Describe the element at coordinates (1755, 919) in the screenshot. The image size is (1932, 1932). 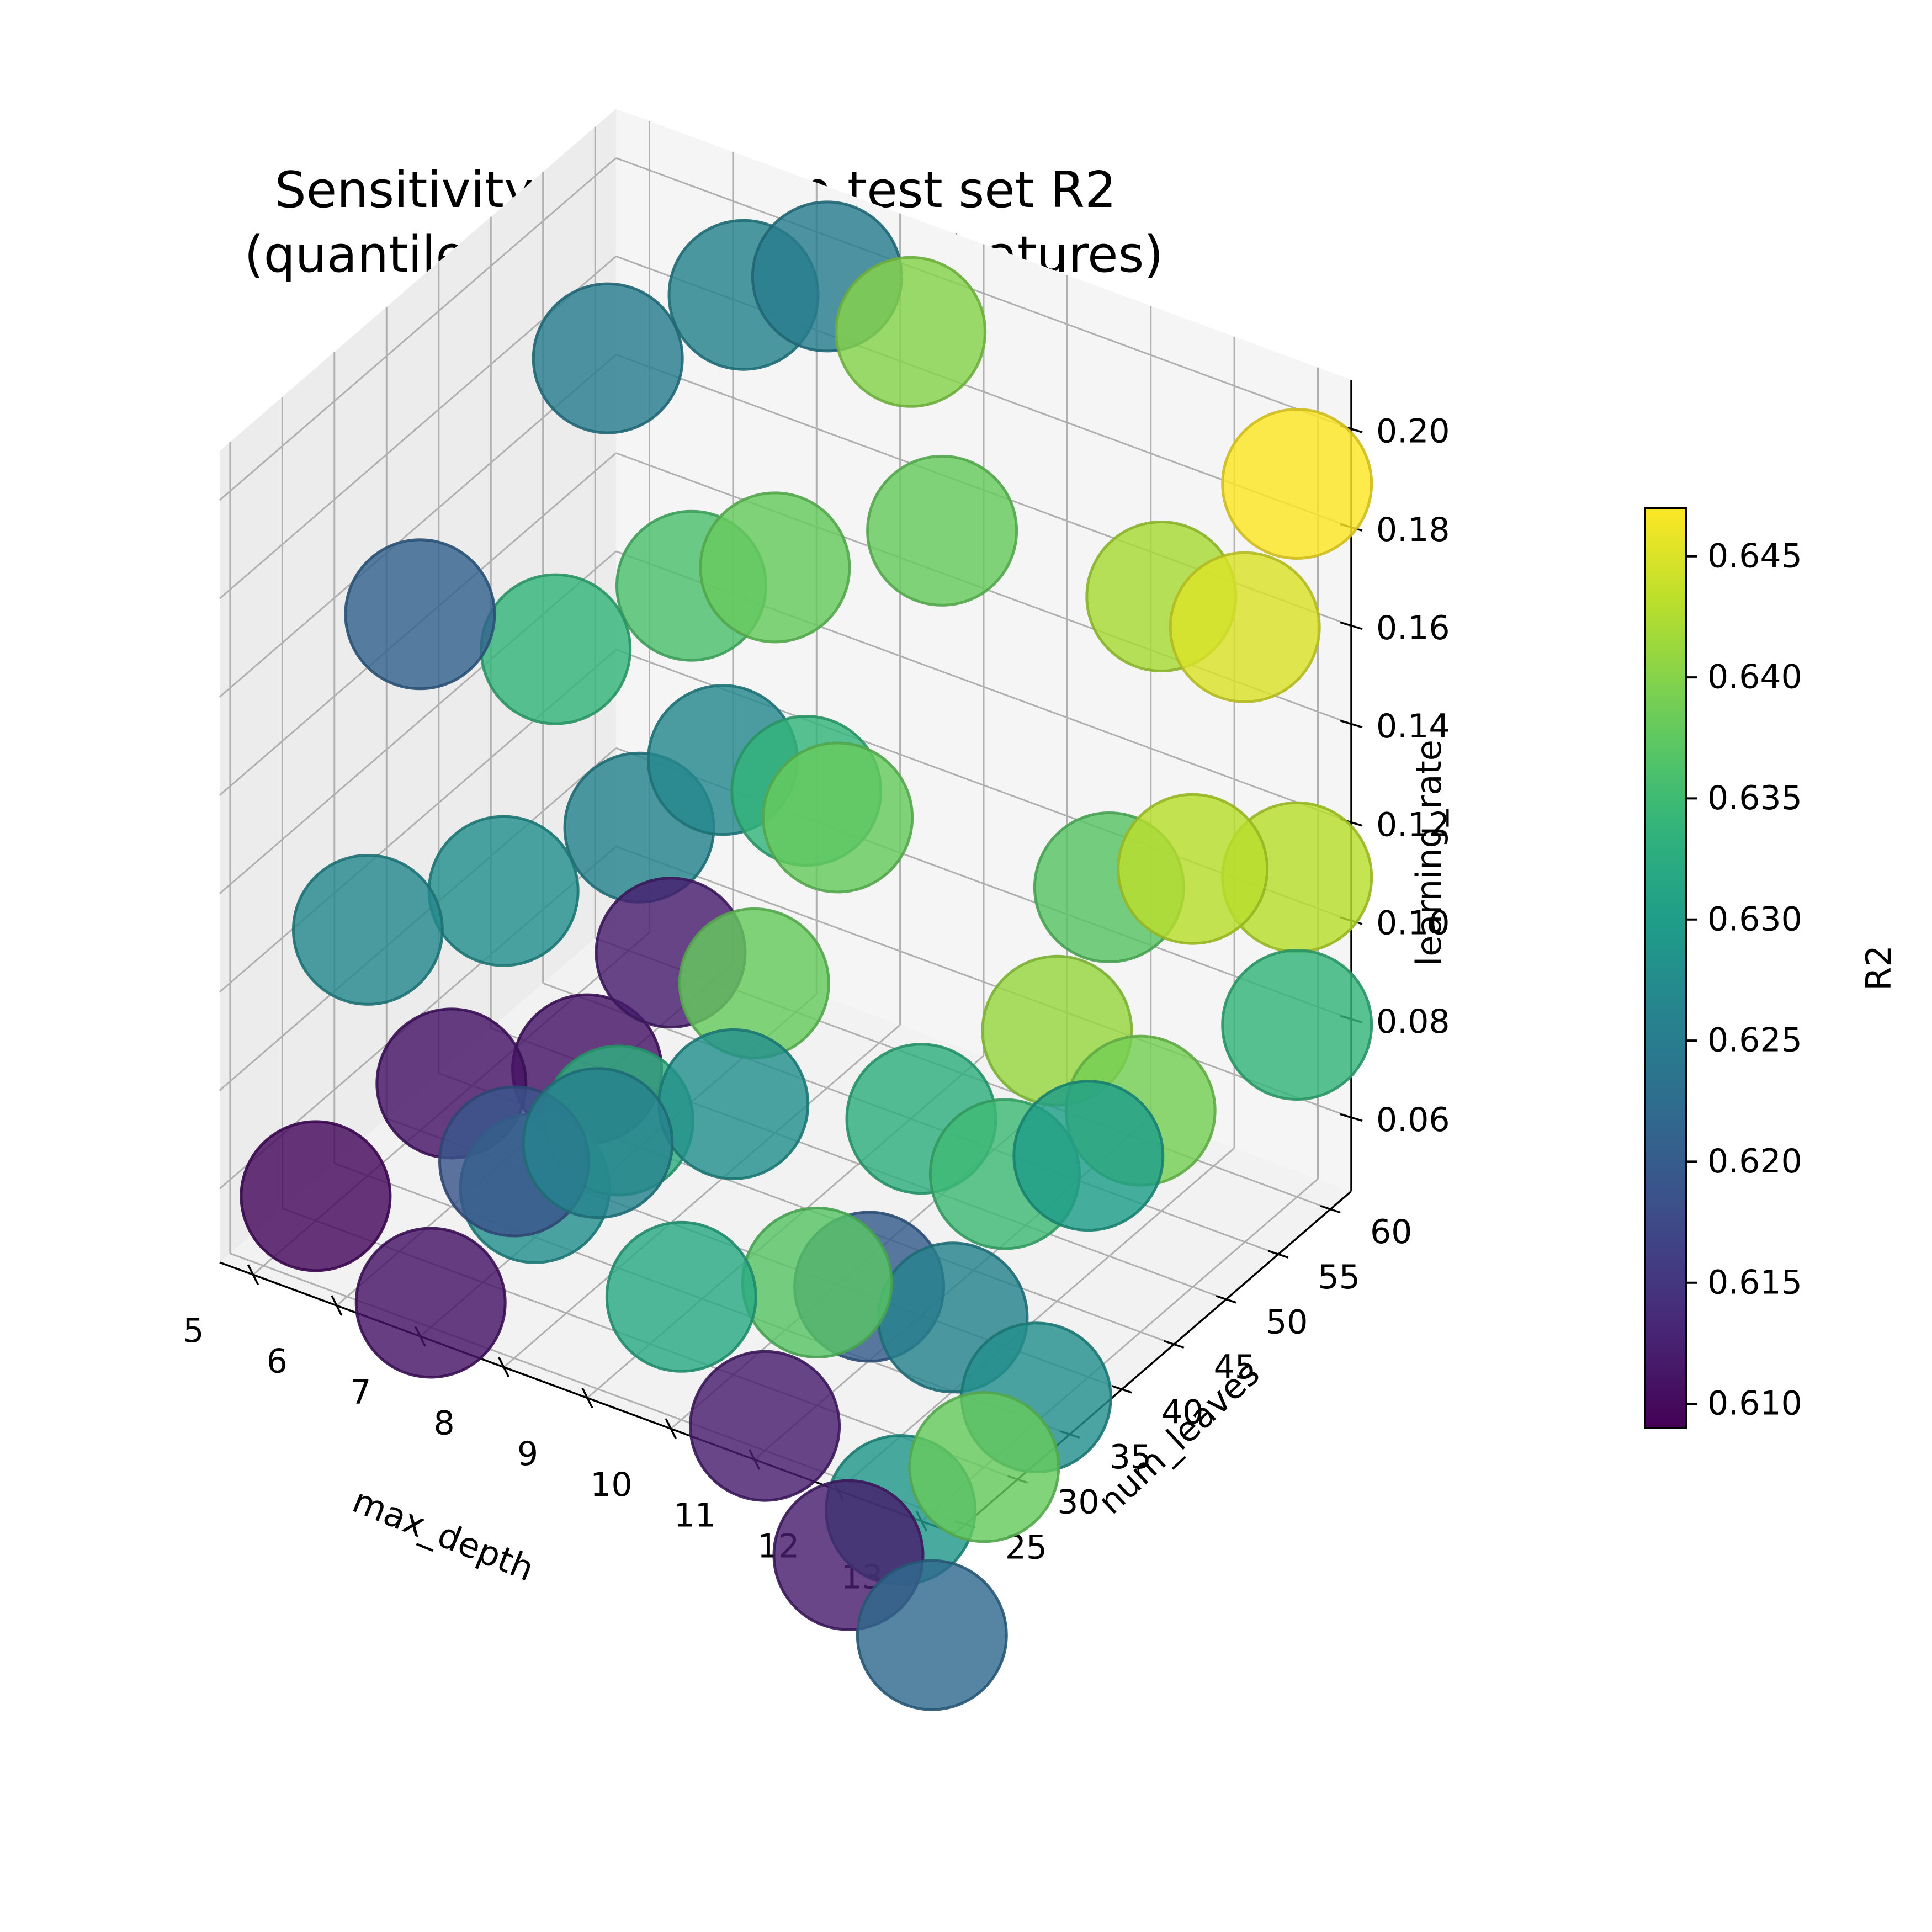
I see `colorbar-tick-label: 0.630` at that location.